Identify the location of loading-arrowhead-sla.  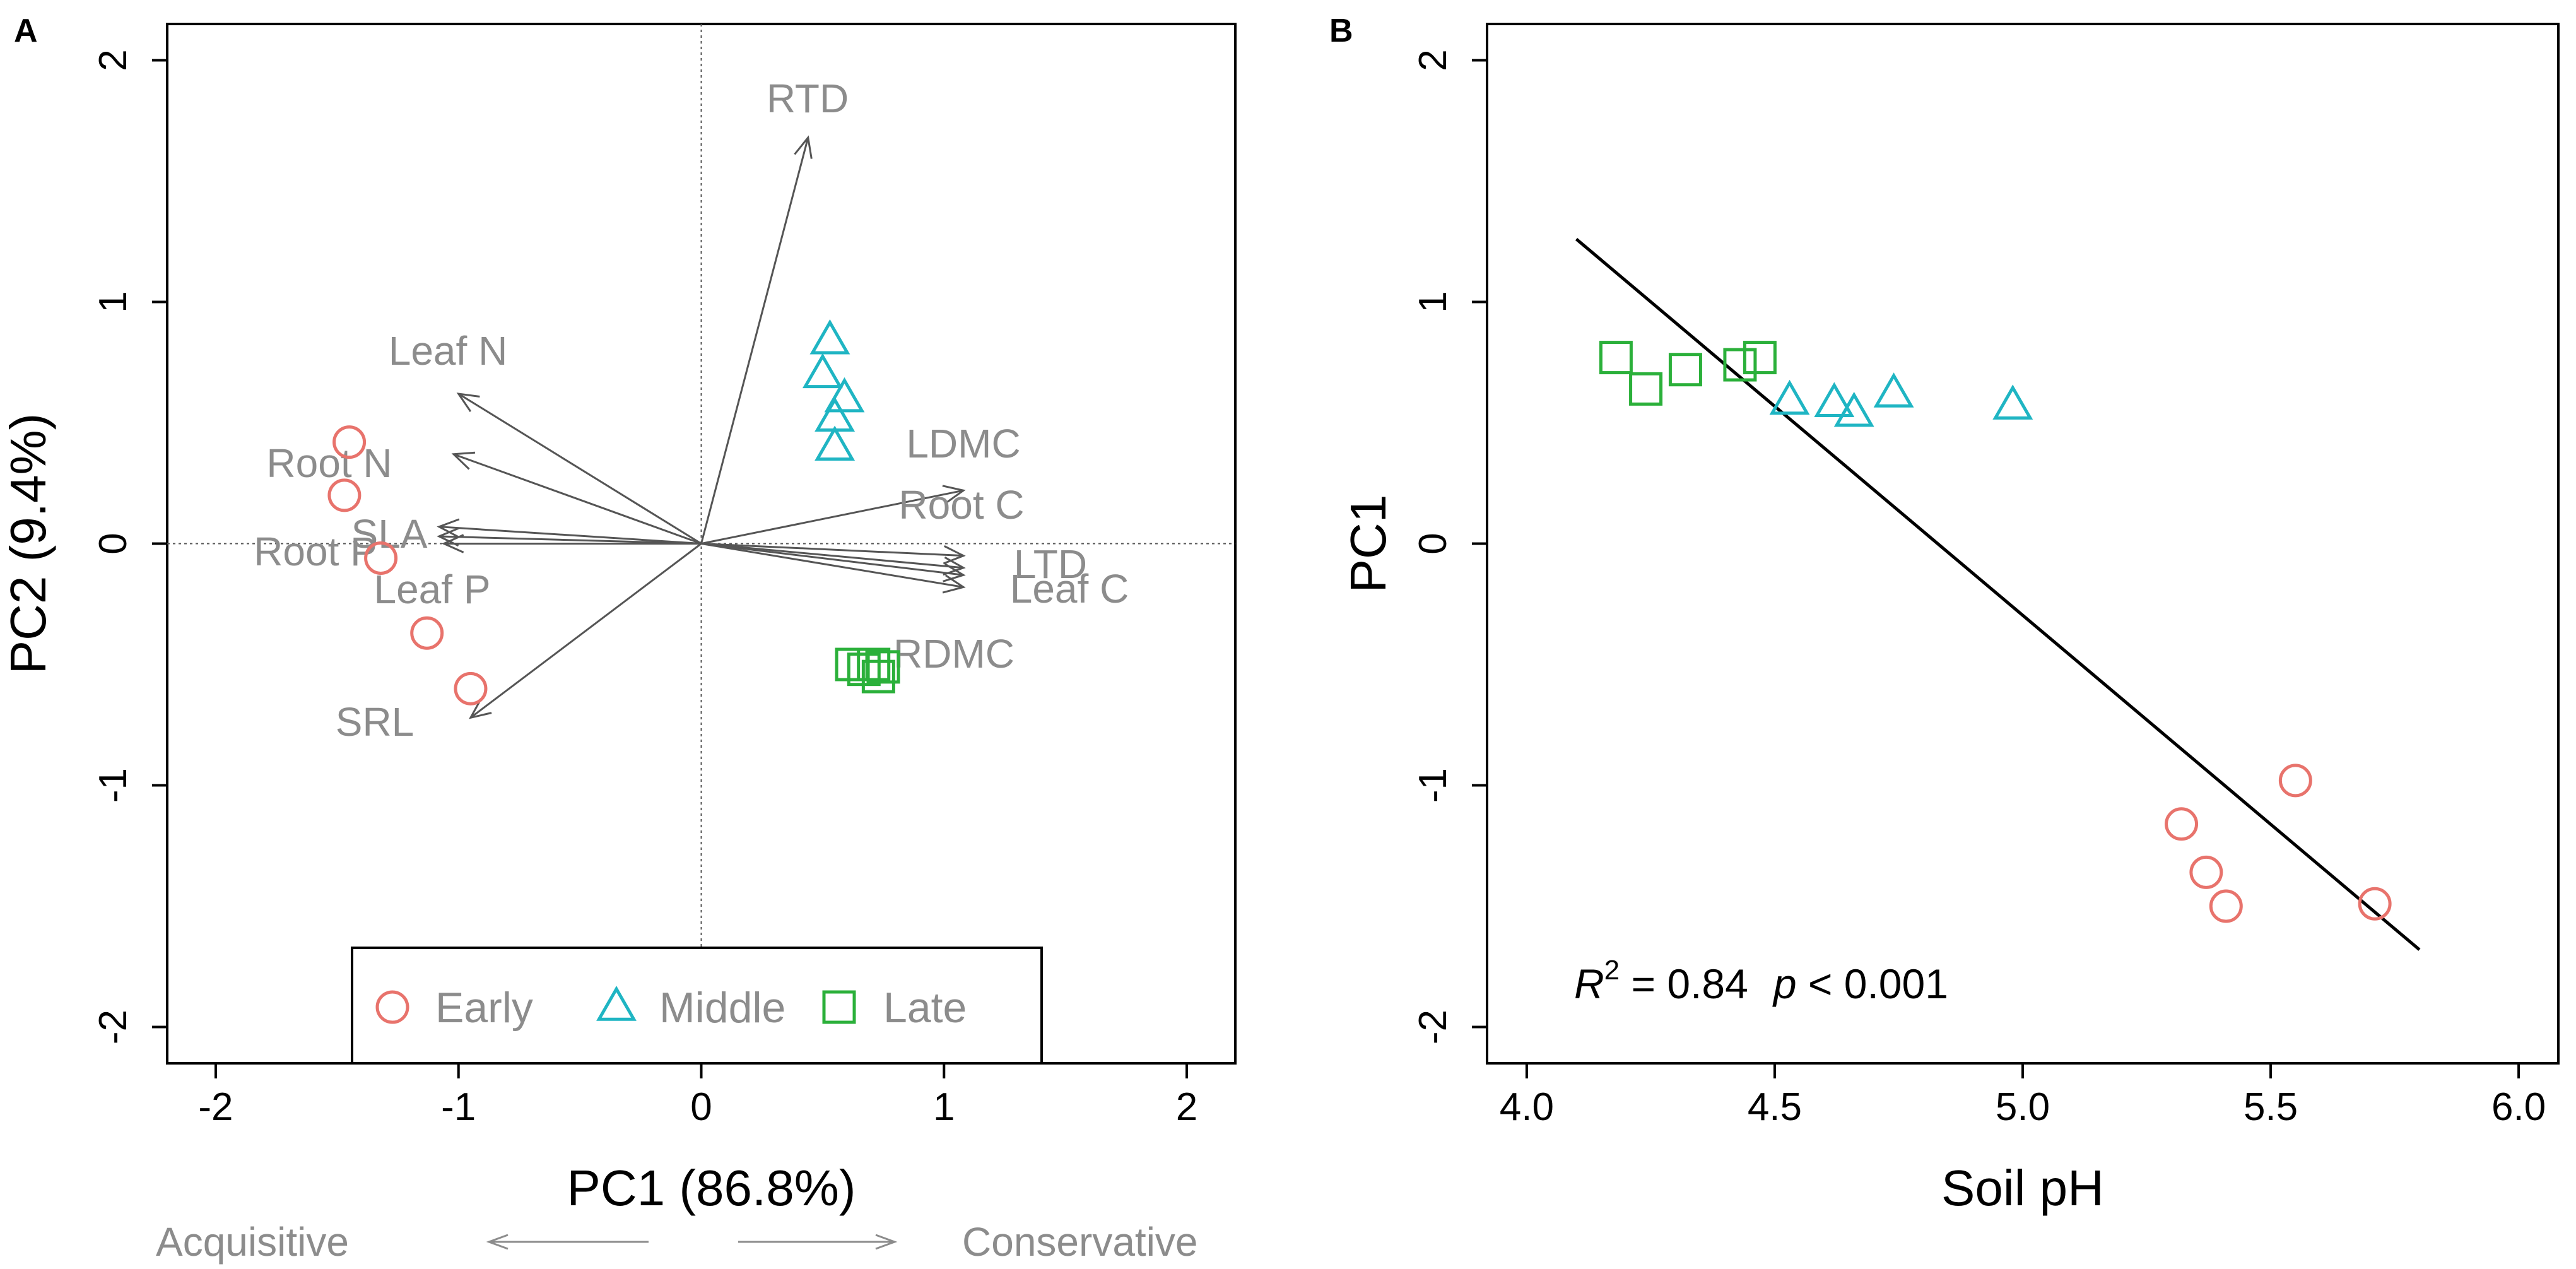
(448, 528).